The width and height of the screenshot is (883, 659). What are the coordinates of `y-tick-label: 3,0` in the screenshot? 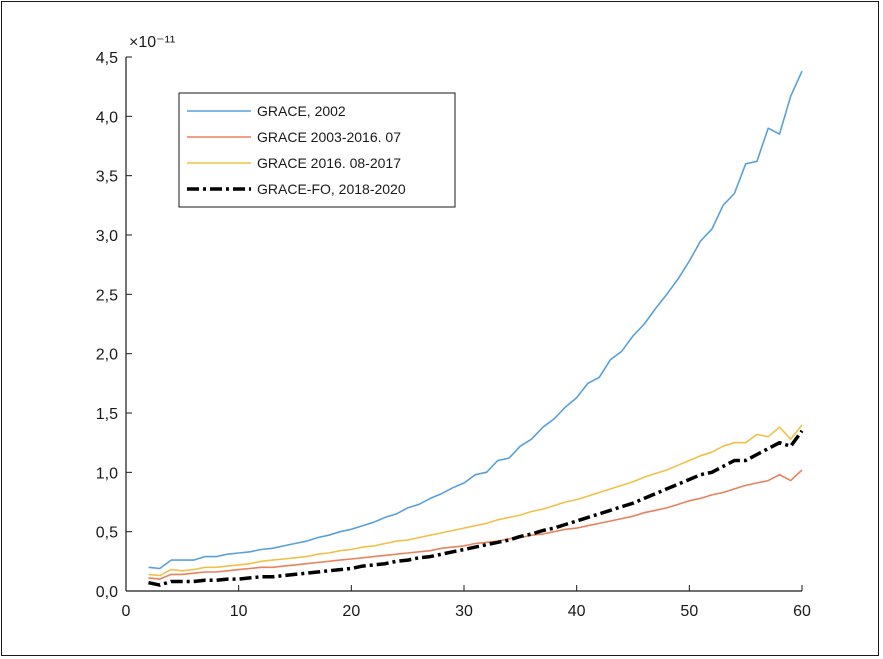 It's located at (107, 236).